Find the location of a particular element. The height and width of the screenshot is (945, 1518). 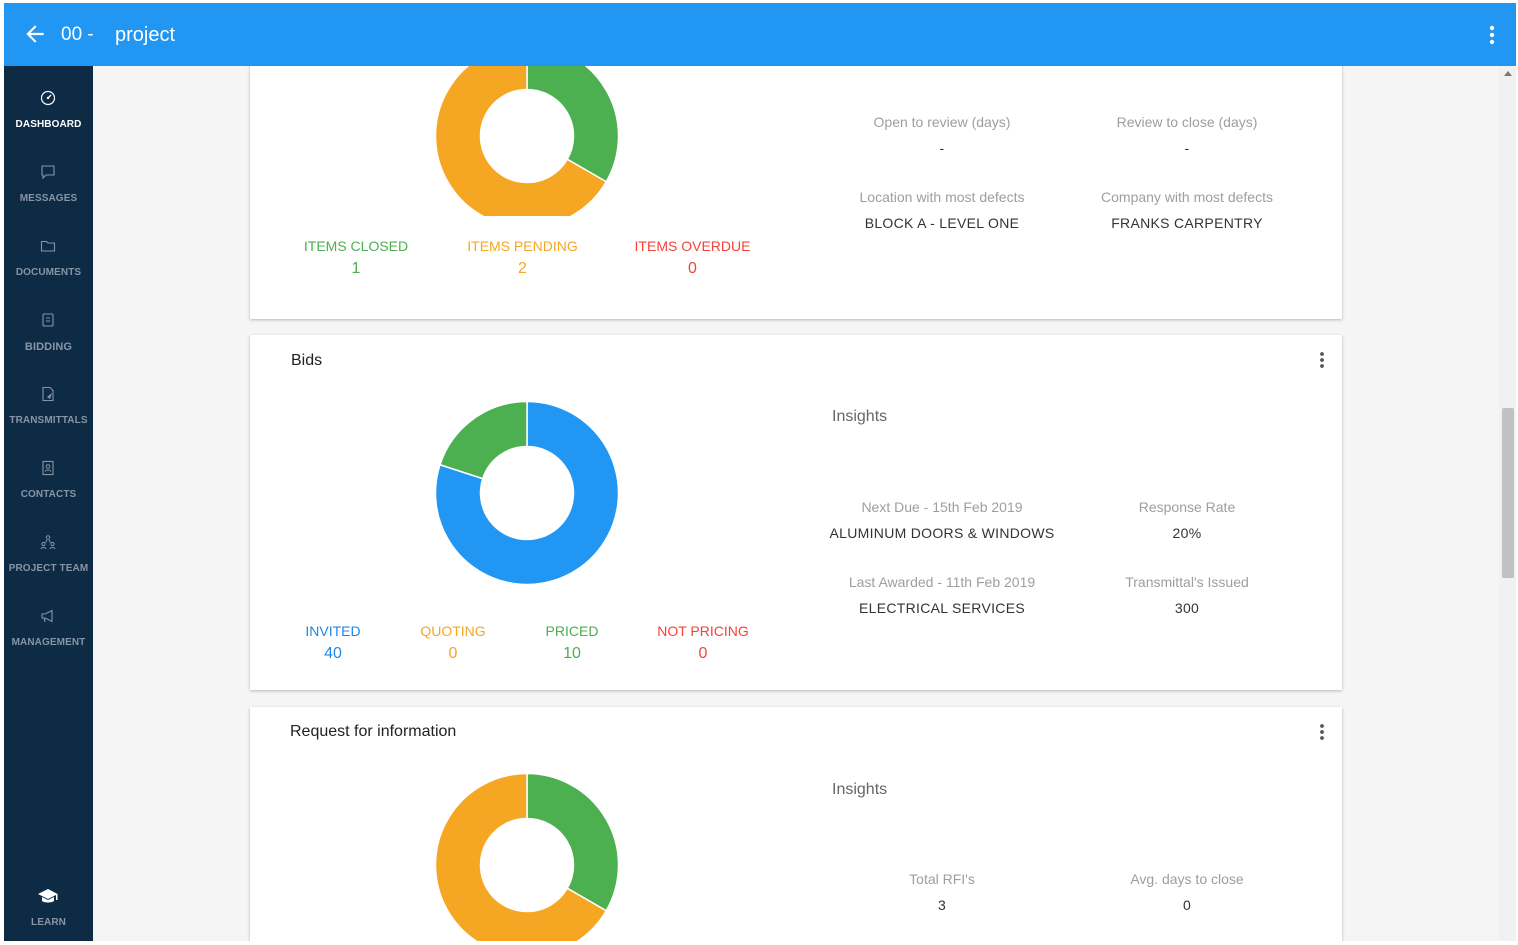

sidebar-item-transmittals: TRANSMITTALS is located at coordinates (48, 407).